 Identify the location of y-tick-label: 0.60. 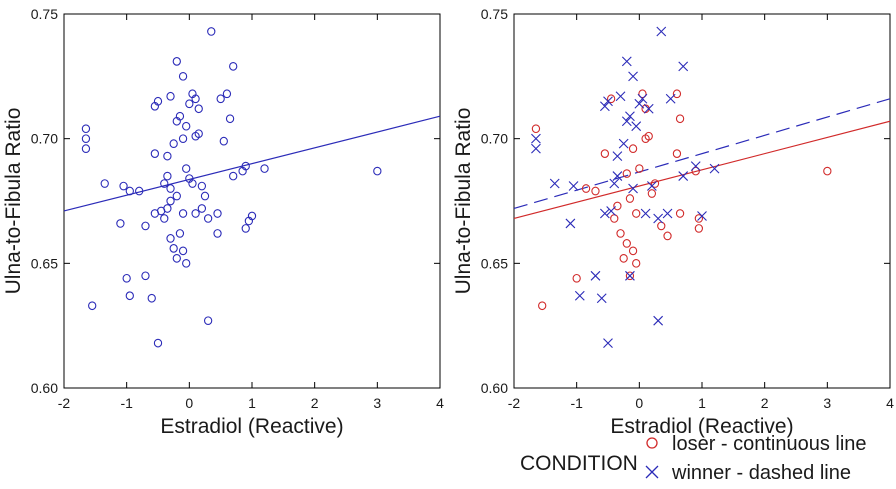
(44, 388).